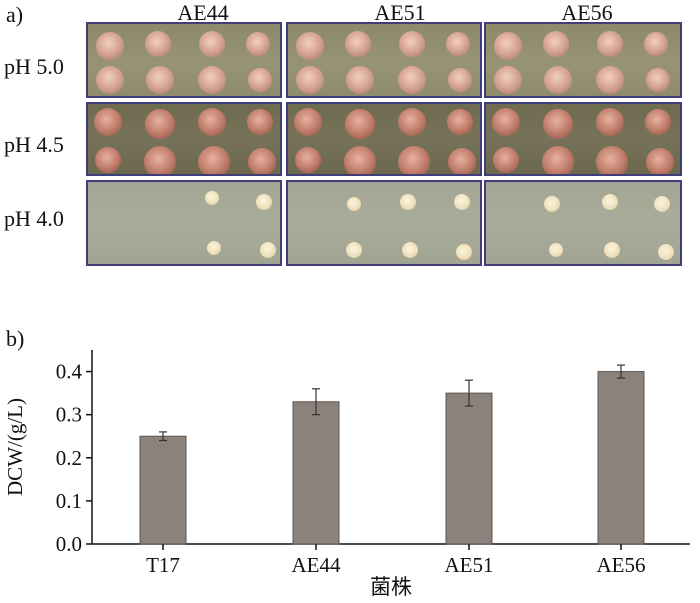 This screenshot has height=603, width=700. What do you see at coordinates (69, 544) in the screenshot?
I see `y-tick-label: 0.0` at bounding box center [69, 544].